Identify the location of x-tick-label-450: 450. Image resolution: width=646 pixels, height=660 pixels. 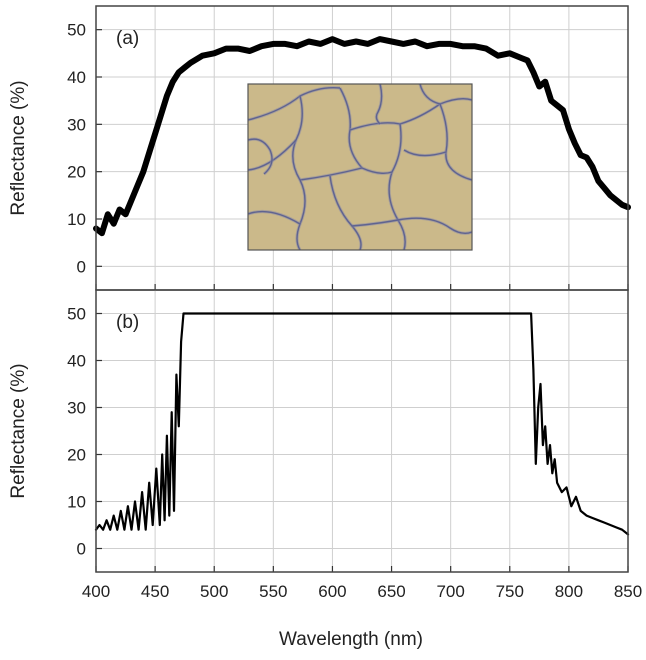
(155, 591).